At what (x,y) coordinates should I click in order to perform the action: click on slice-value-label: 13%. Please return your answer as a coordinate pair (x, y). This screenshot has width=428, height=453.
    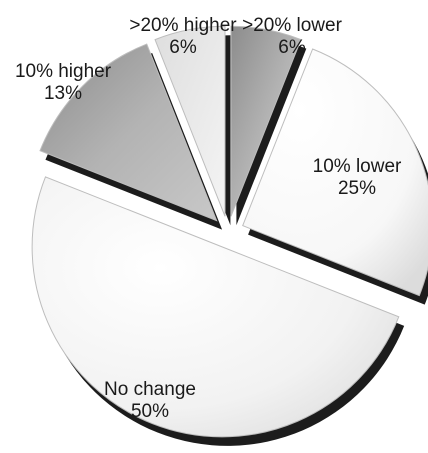
    Looking at the image, I should click on (63, 93).